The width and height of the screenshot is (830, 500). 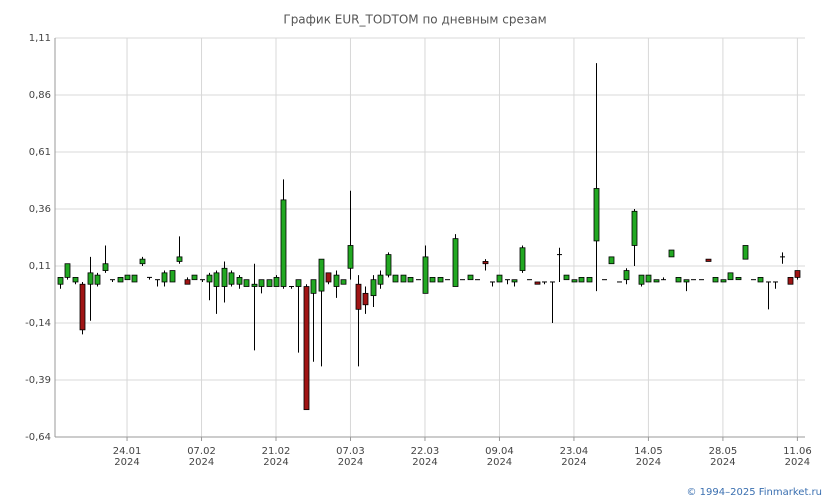 What do you see at coordinates (425, 451) in the screenshot?
I see `x-tick-label: 22.03` at bounding box center [425, 451].